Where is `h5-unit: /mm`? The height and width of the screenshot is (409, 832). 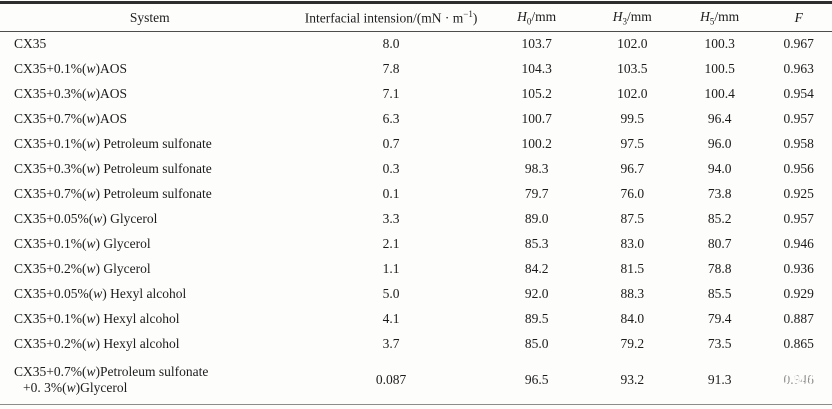 h5-unit: /mm is located at coordinates (727, 16).